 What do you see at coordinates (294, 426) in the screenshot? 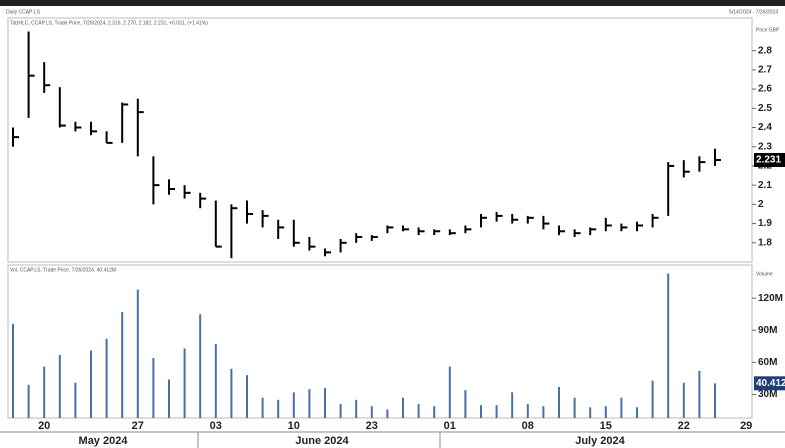
I see `x-tick-label: 10` at bounding box center [294, 426].